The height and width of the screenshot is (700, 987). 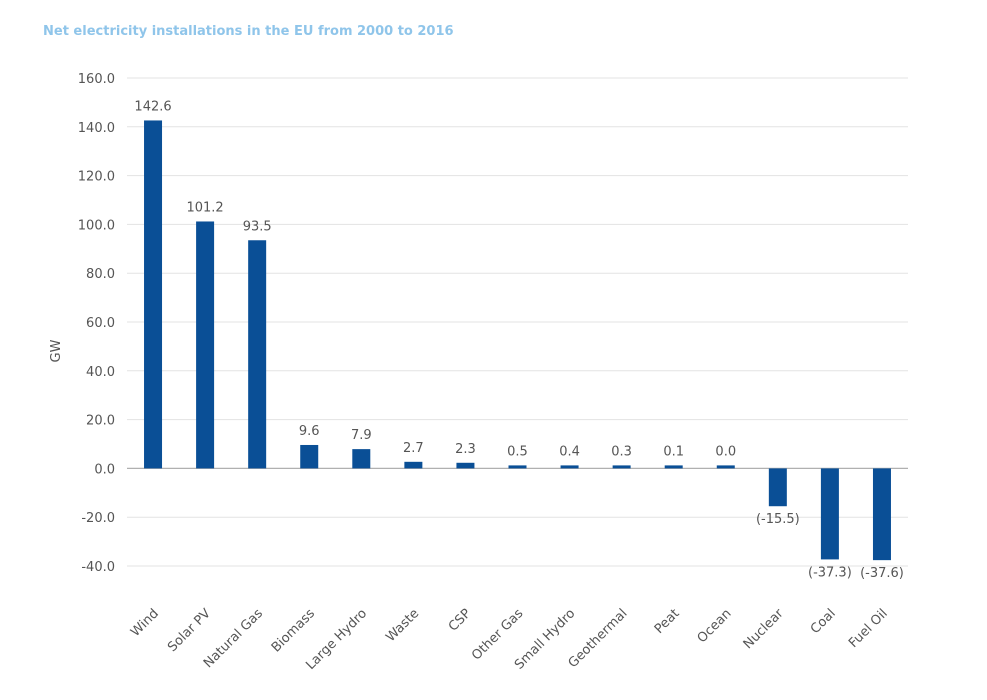 I want to click on bar-geothermal, so click(x=621, y=467).